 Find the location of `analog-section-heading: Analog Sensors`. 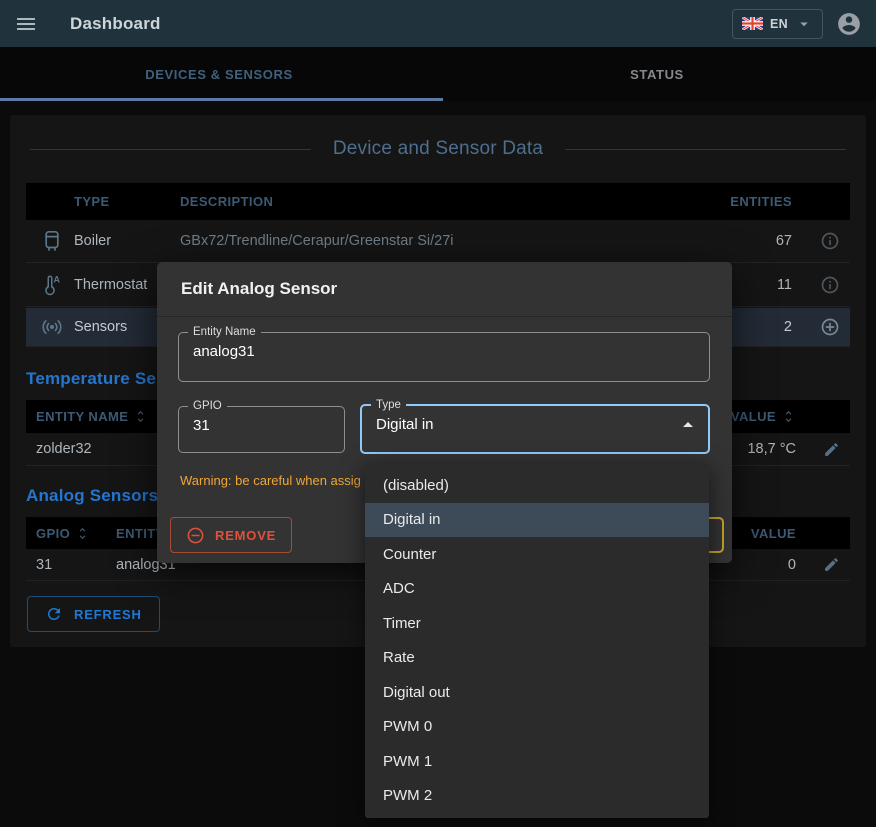

analog-section-heading: Analog Sensors is located at coordinates (92, 495).